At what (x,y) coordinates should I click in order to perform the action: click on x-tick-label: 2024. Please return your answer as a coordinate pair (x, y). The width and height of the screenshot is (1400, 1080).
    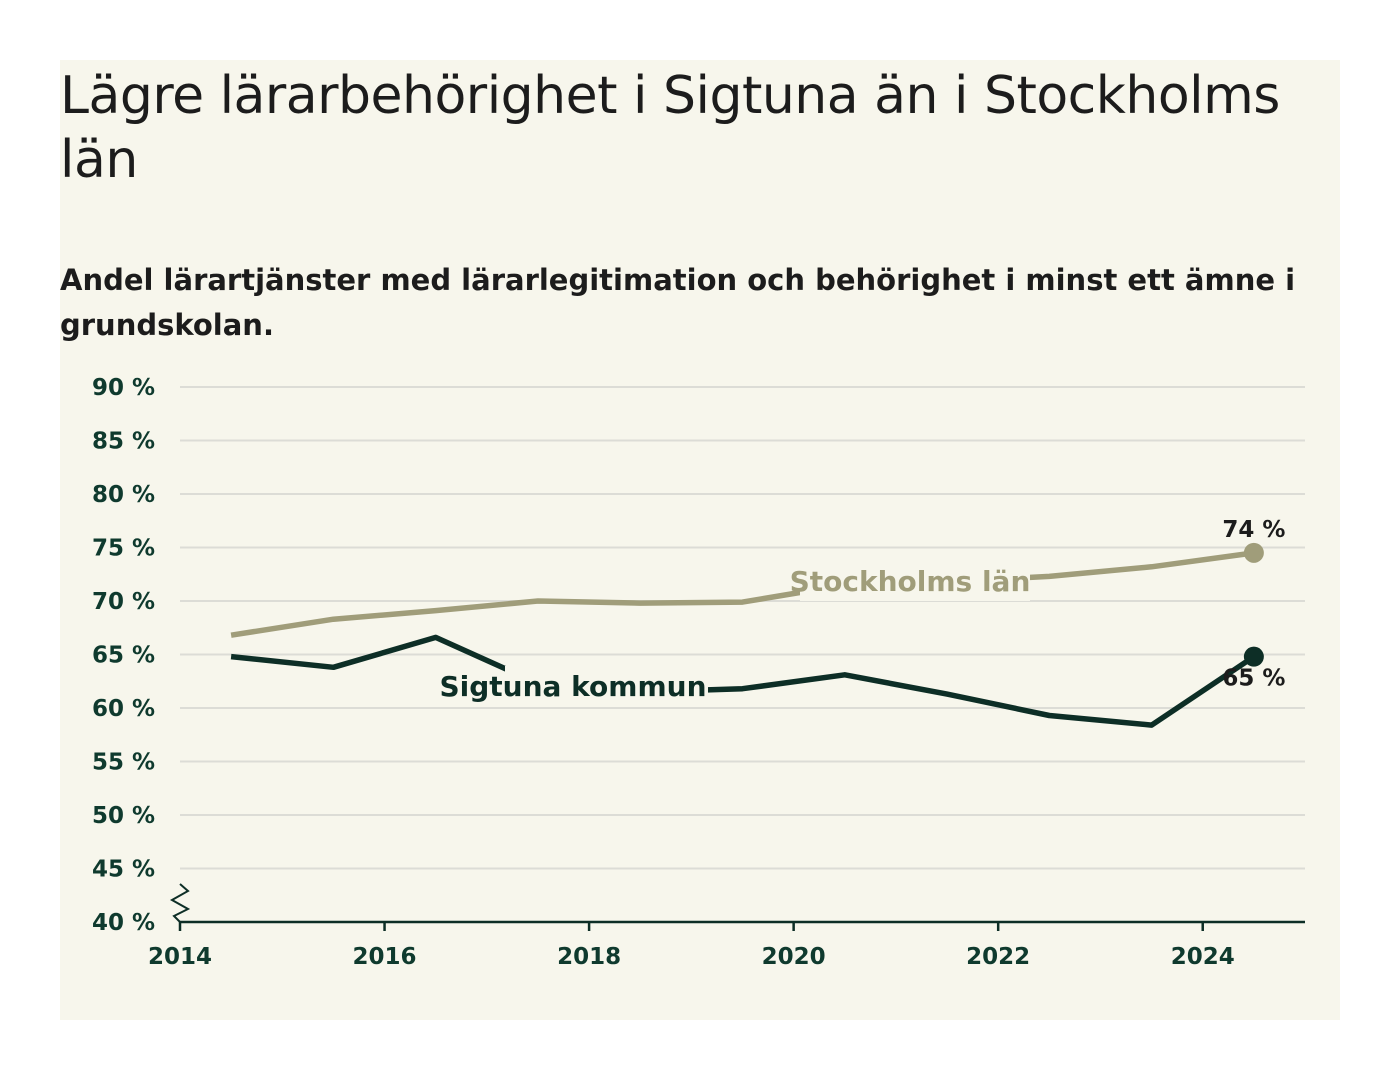
    Looking at the image, I should click on (1203, 957).